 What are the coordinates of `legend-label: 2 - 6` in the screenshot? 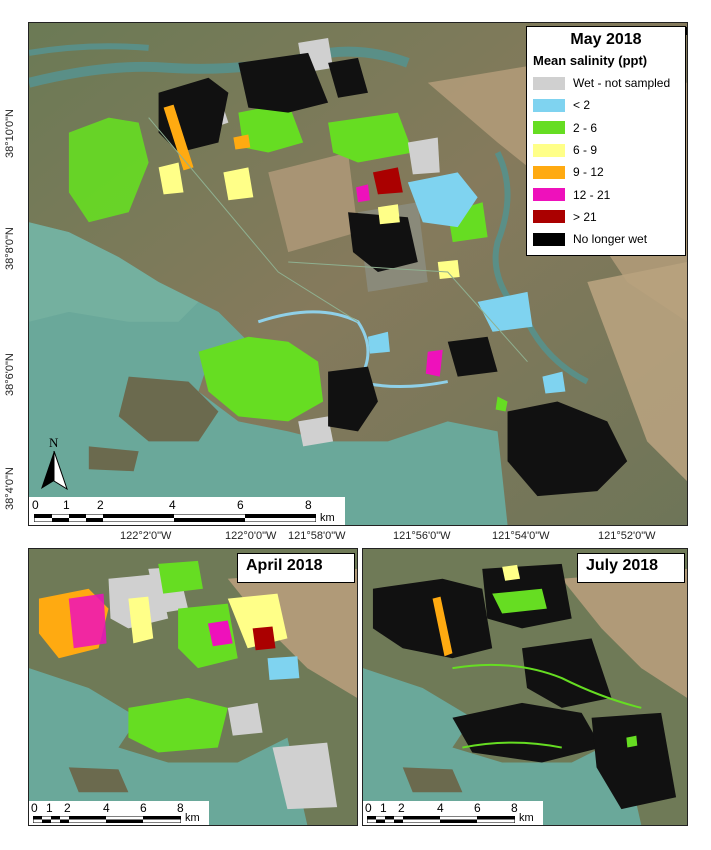 It's located at (585, 127).